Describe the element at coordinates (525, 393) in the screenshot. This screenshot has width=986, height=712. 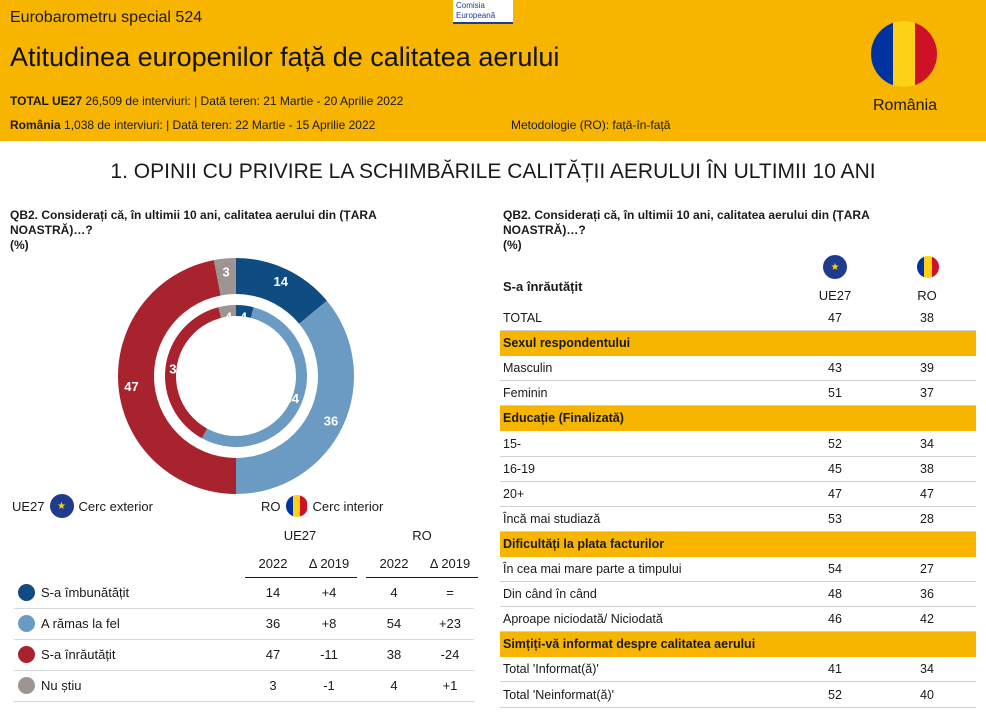
I see `row-label: Feminin` at that location.